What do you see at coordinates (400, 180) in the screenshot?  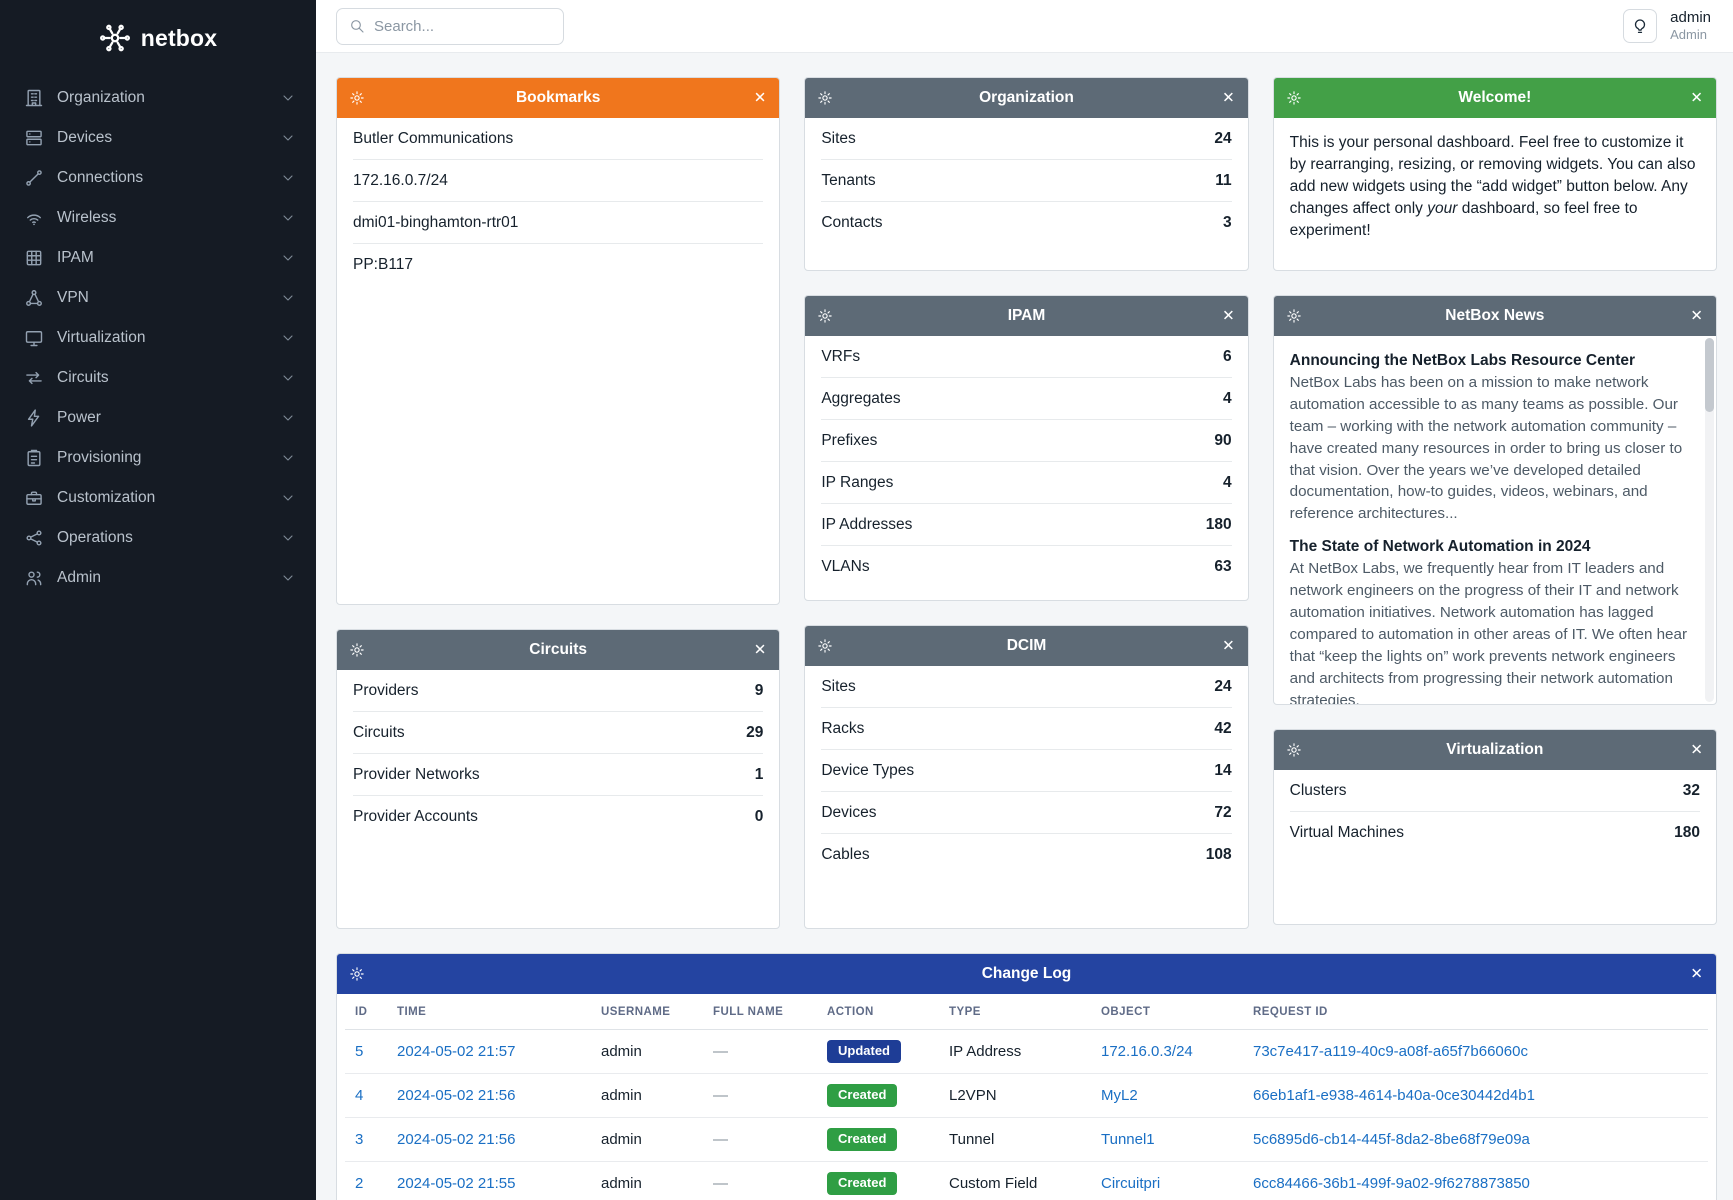 I see `bookmark-link: 172.16.0.7/24` at bounding box center [400, 180].